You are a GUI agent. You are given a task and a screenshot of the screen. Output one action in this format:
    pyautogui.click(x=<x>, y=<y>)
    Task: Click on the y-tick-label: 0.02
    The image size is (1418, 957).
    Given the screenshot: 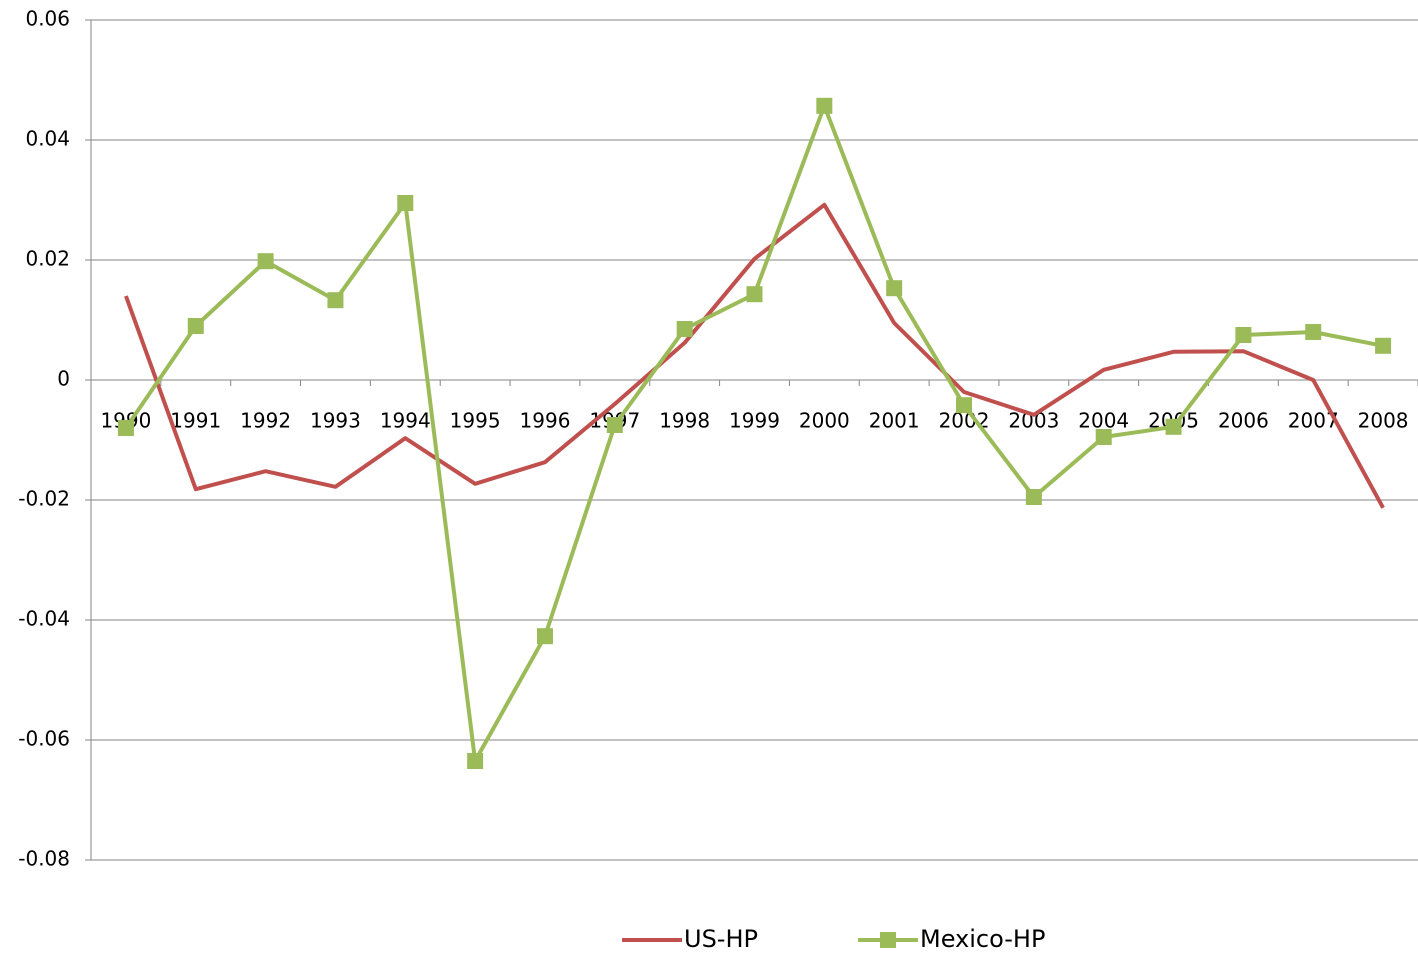 What is the action you would take?
    pyautogui.click(x=47, y=259)
    